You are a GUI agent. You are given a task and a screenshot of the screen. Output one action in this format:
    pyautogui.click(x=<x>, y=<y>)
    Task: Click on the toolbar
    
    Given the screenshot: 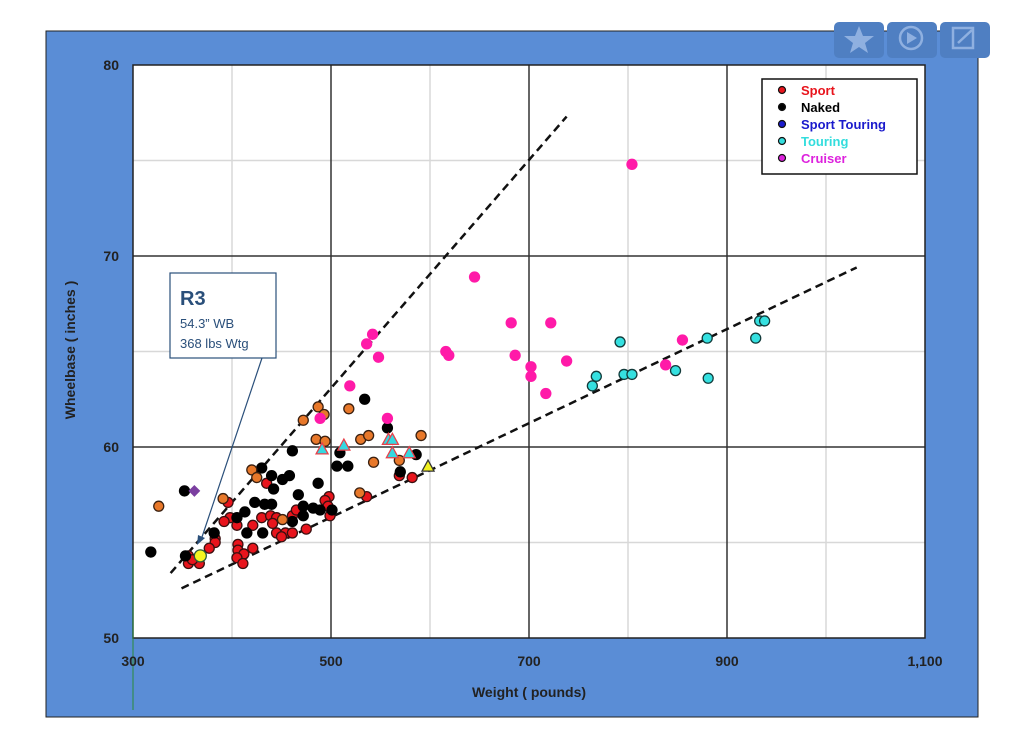 What is the action you would take?
    pyautogui.click(x=912, y=40)
    